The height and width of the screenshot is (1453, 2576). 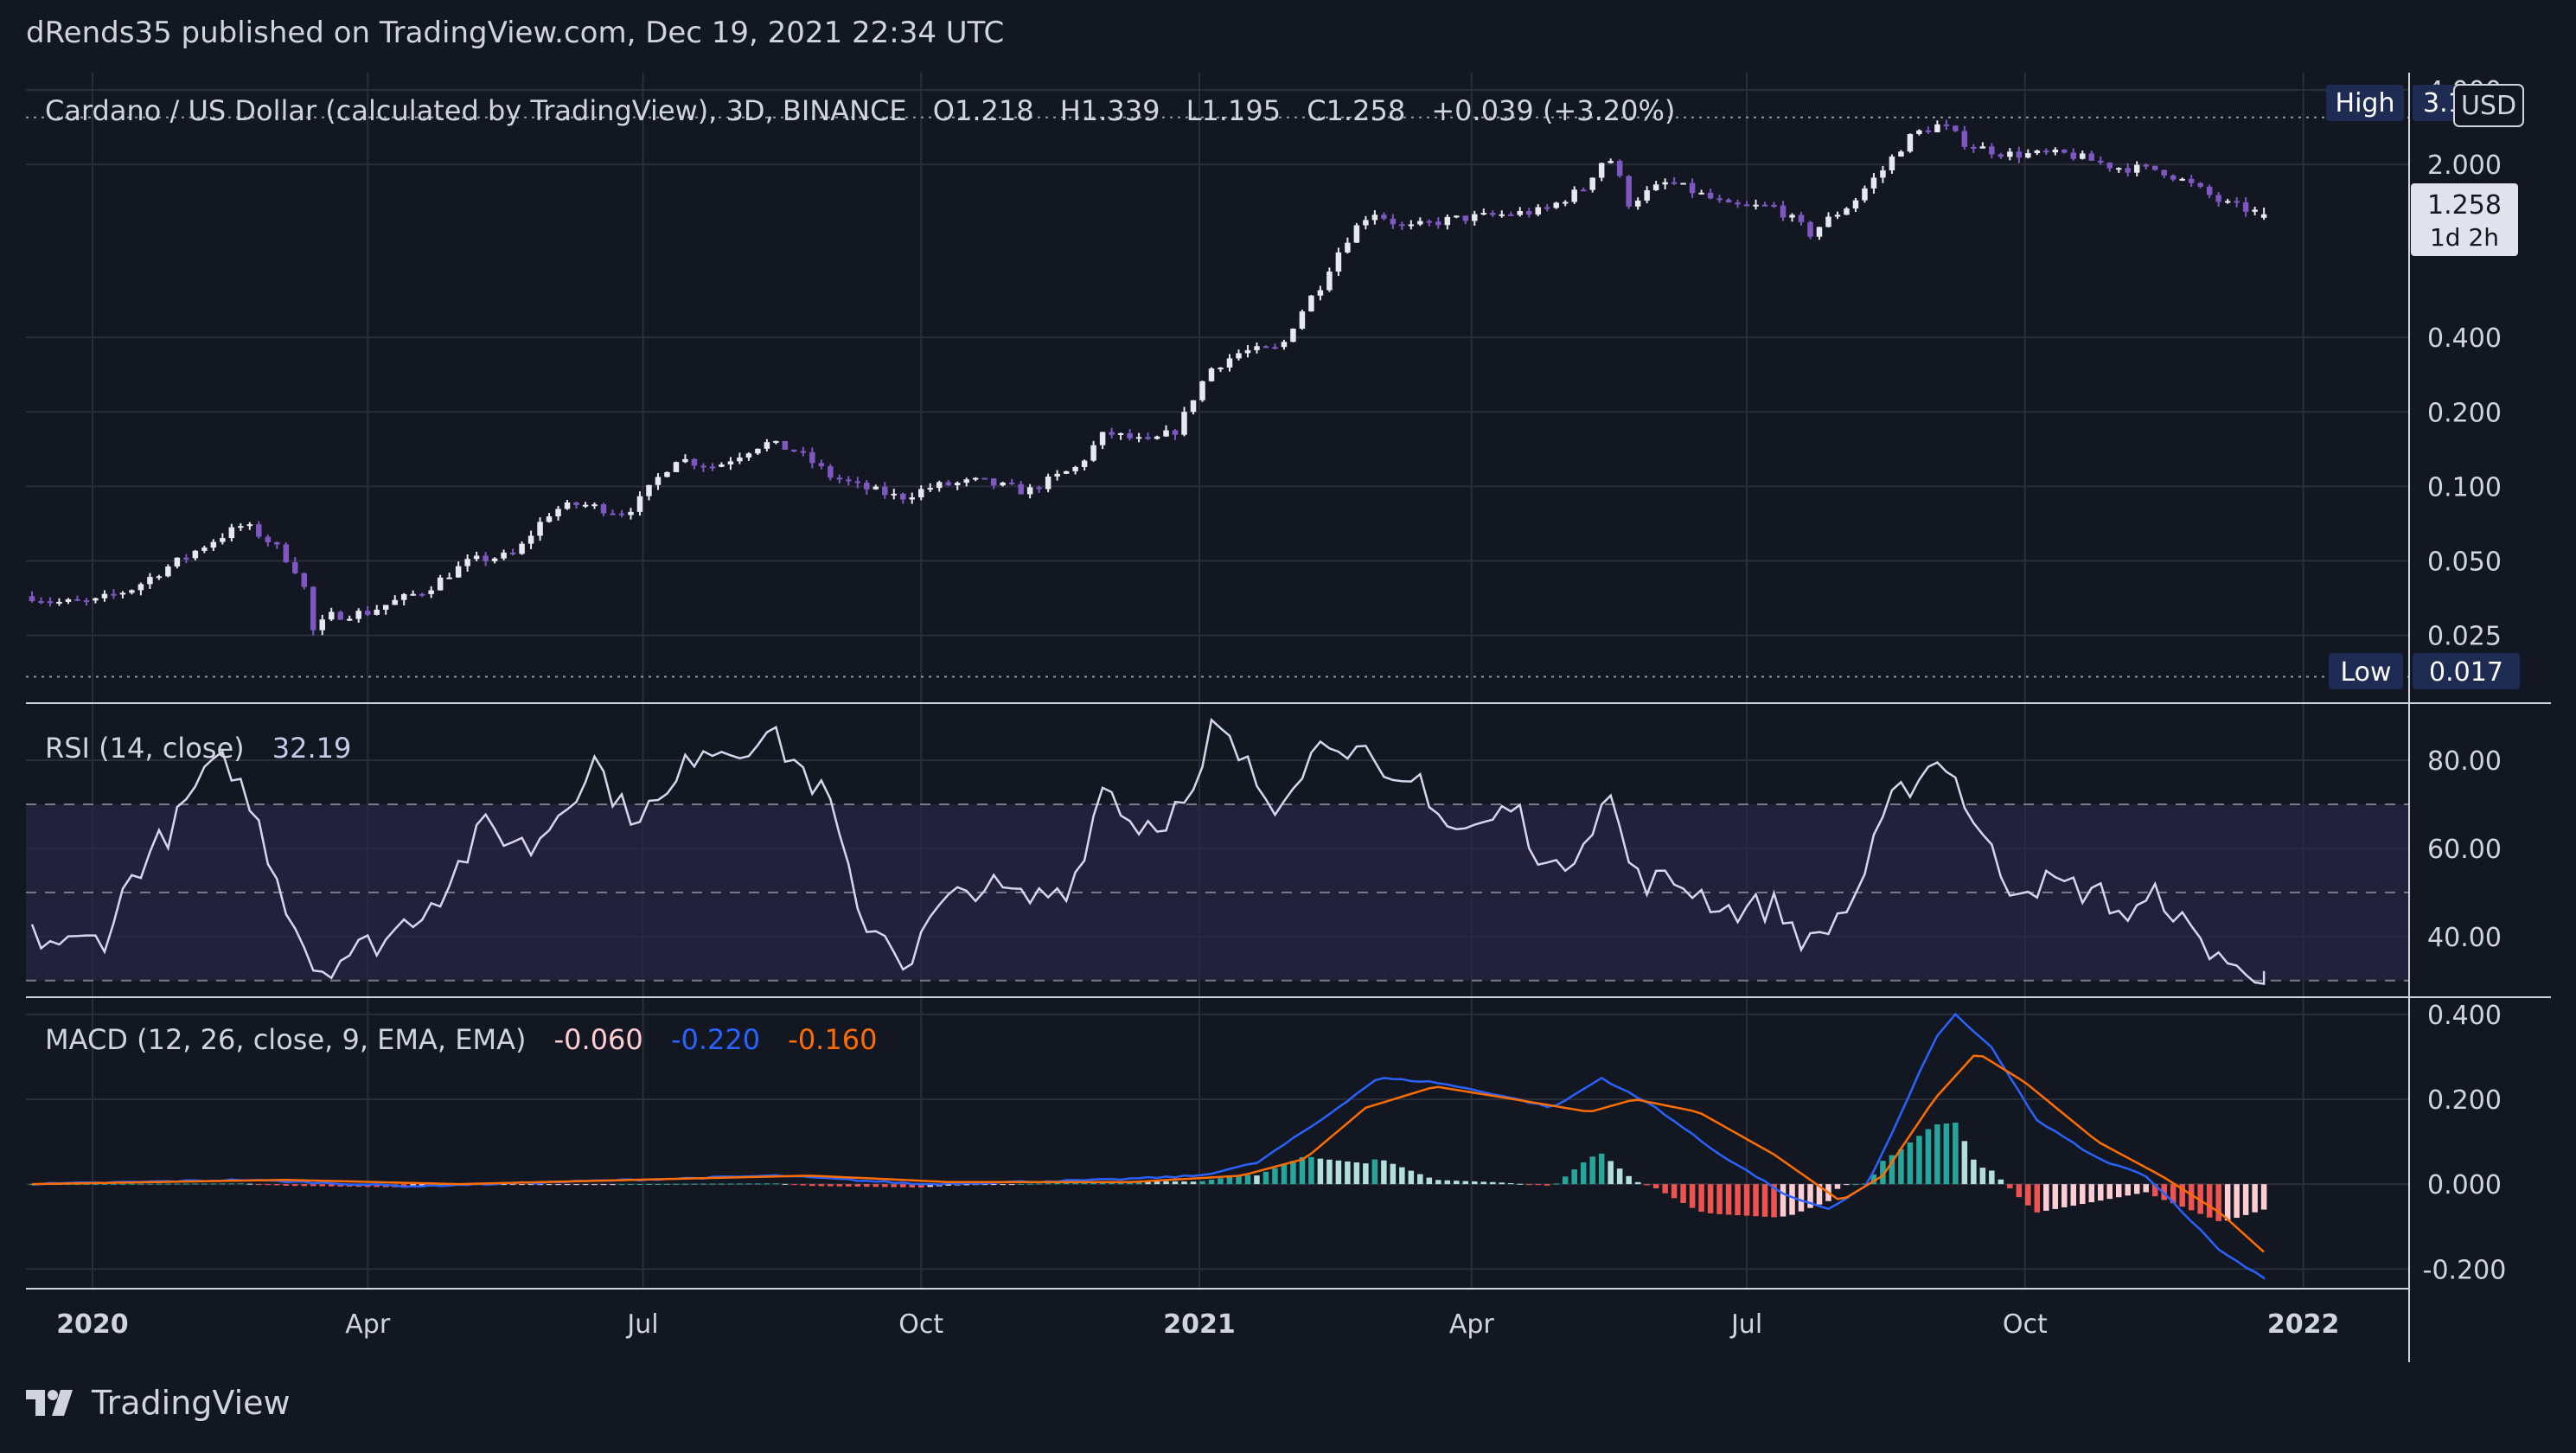 I want to click on currency-badge-box, so click(x=2489, y=106).